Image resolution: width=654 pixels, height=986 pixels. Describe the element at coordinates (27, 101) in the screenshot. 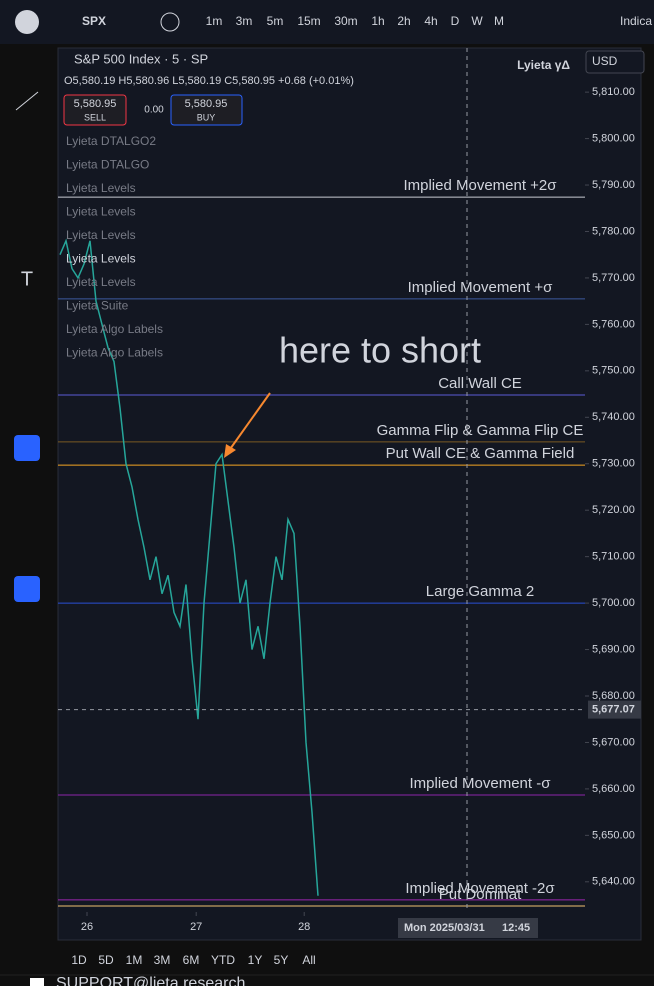

I see `trend-tool` at that location.